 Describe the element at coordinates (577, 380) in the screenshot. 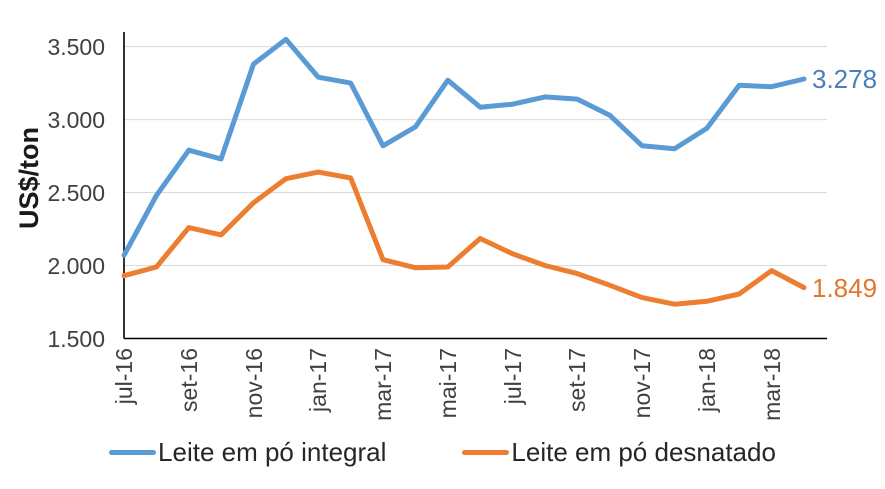

I see `x-tick-label: set-17` at that location.